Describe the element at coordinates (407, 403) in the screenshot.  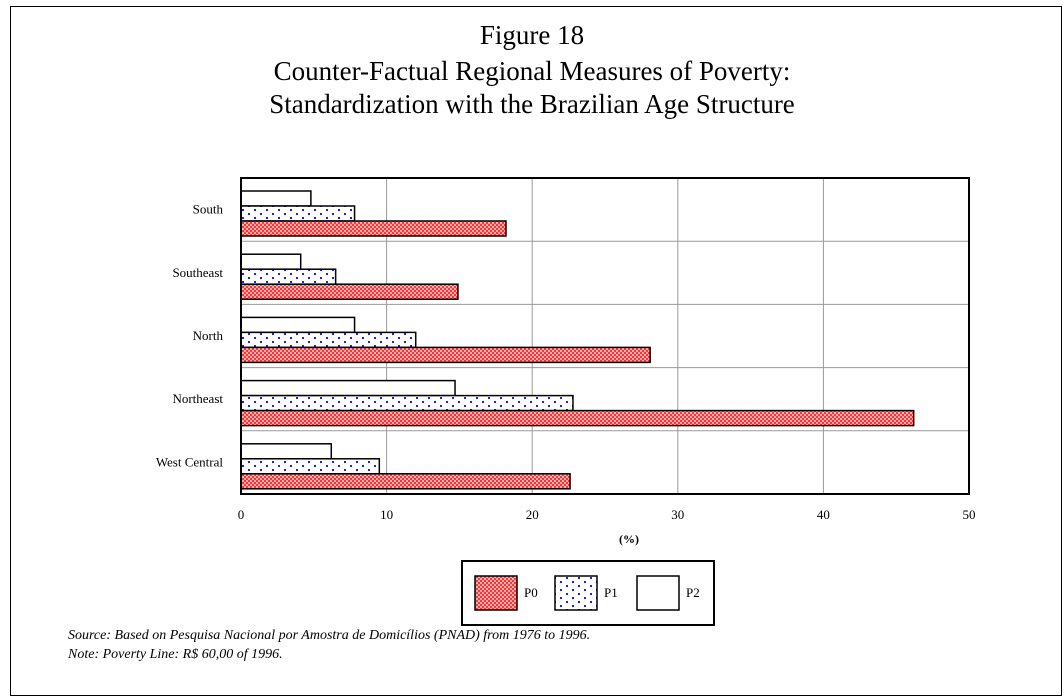
I see `bar-p1-northeast` at that location.